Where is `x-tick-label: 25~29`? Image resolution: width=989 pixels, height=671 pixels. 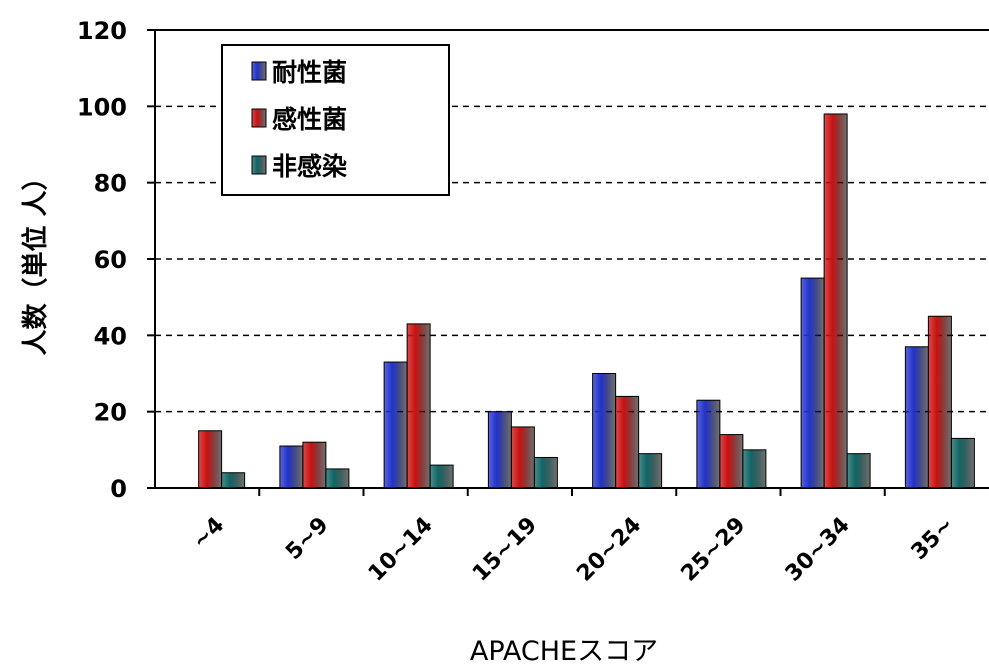
x-tick-label: 25~29 is located at coordinates (714, 550).